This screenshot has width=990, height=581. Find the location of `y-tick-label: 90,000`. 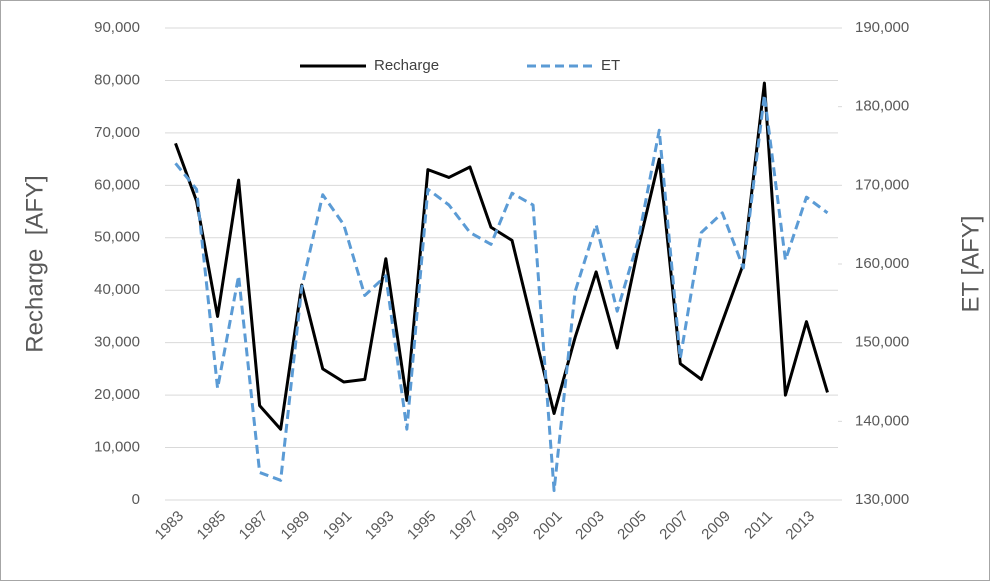

y-tick-label: 90,000 is located at coordinates (117, 27).